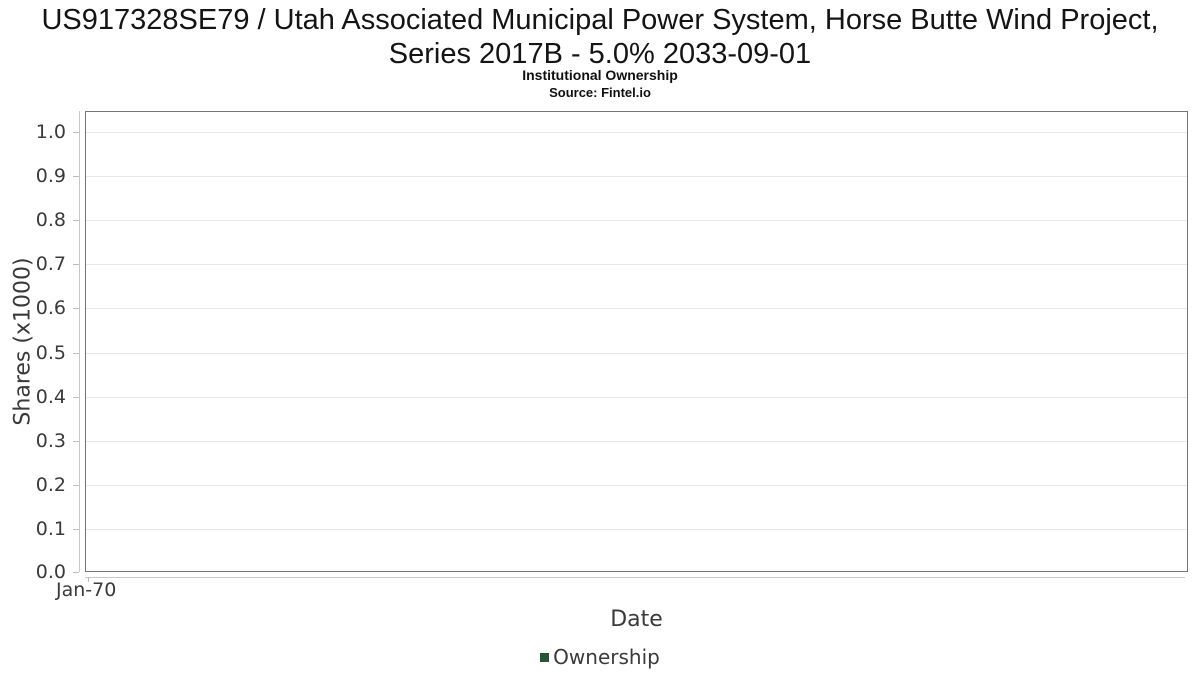 This screenshot has width=1200, height=675. I want to click on y-axis-line, so click(79, 341).